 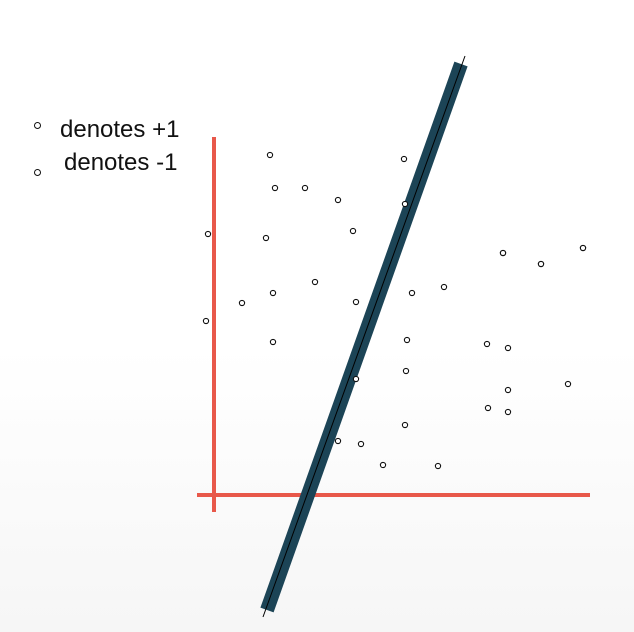 I want to click on legend-negative-marker, so click(x=37, y=172).